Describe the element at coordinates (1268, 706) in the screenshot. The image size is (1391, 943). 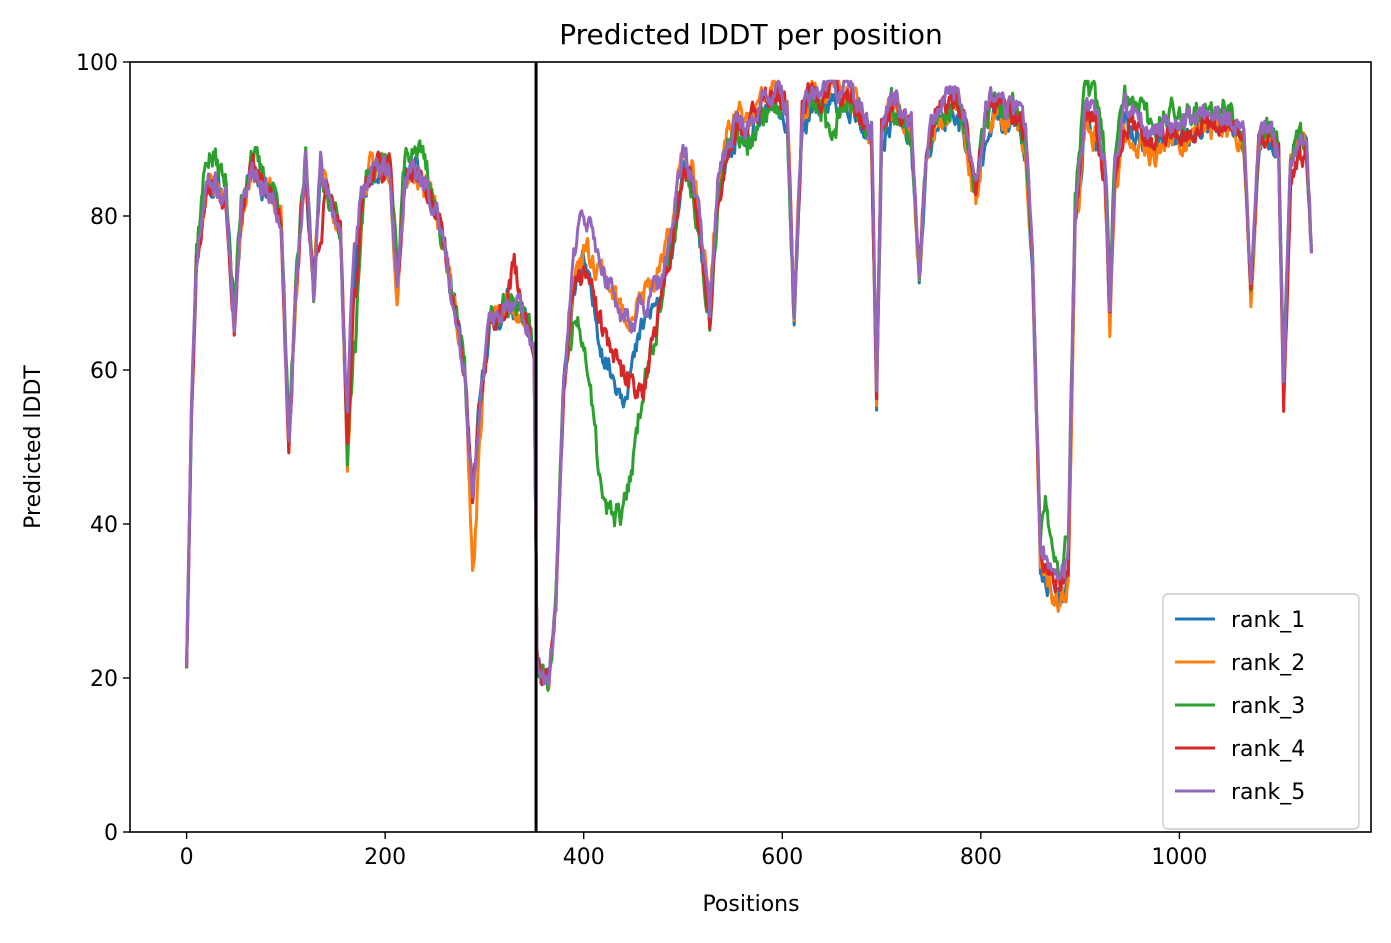
I see `legend-label: rank_3` at that location.